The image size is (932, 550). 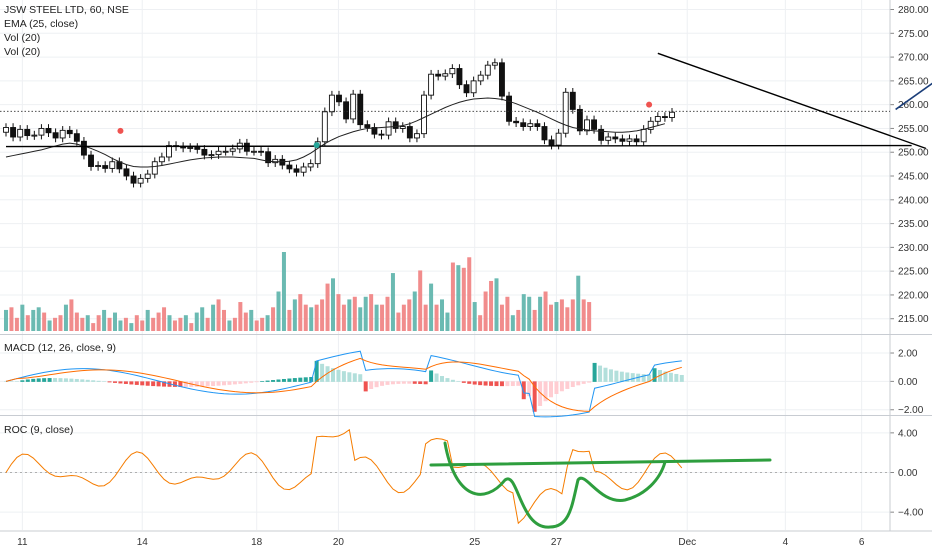 I want to click on price-tick-label: 245.00, so click(x=913, y=177).